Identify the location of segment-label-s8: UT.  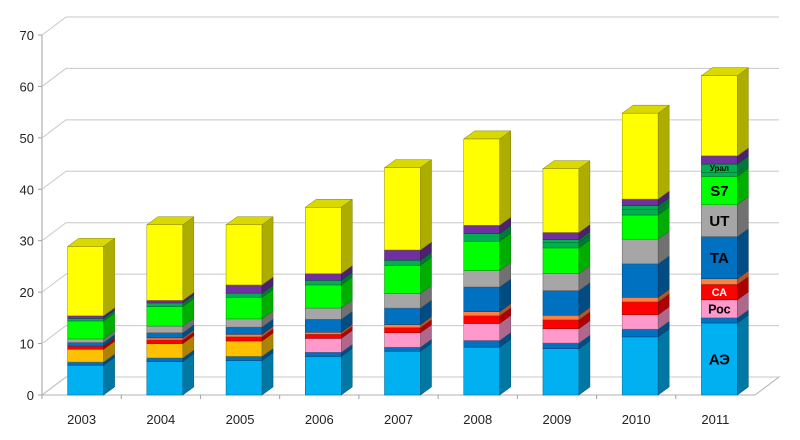
(719, 221).